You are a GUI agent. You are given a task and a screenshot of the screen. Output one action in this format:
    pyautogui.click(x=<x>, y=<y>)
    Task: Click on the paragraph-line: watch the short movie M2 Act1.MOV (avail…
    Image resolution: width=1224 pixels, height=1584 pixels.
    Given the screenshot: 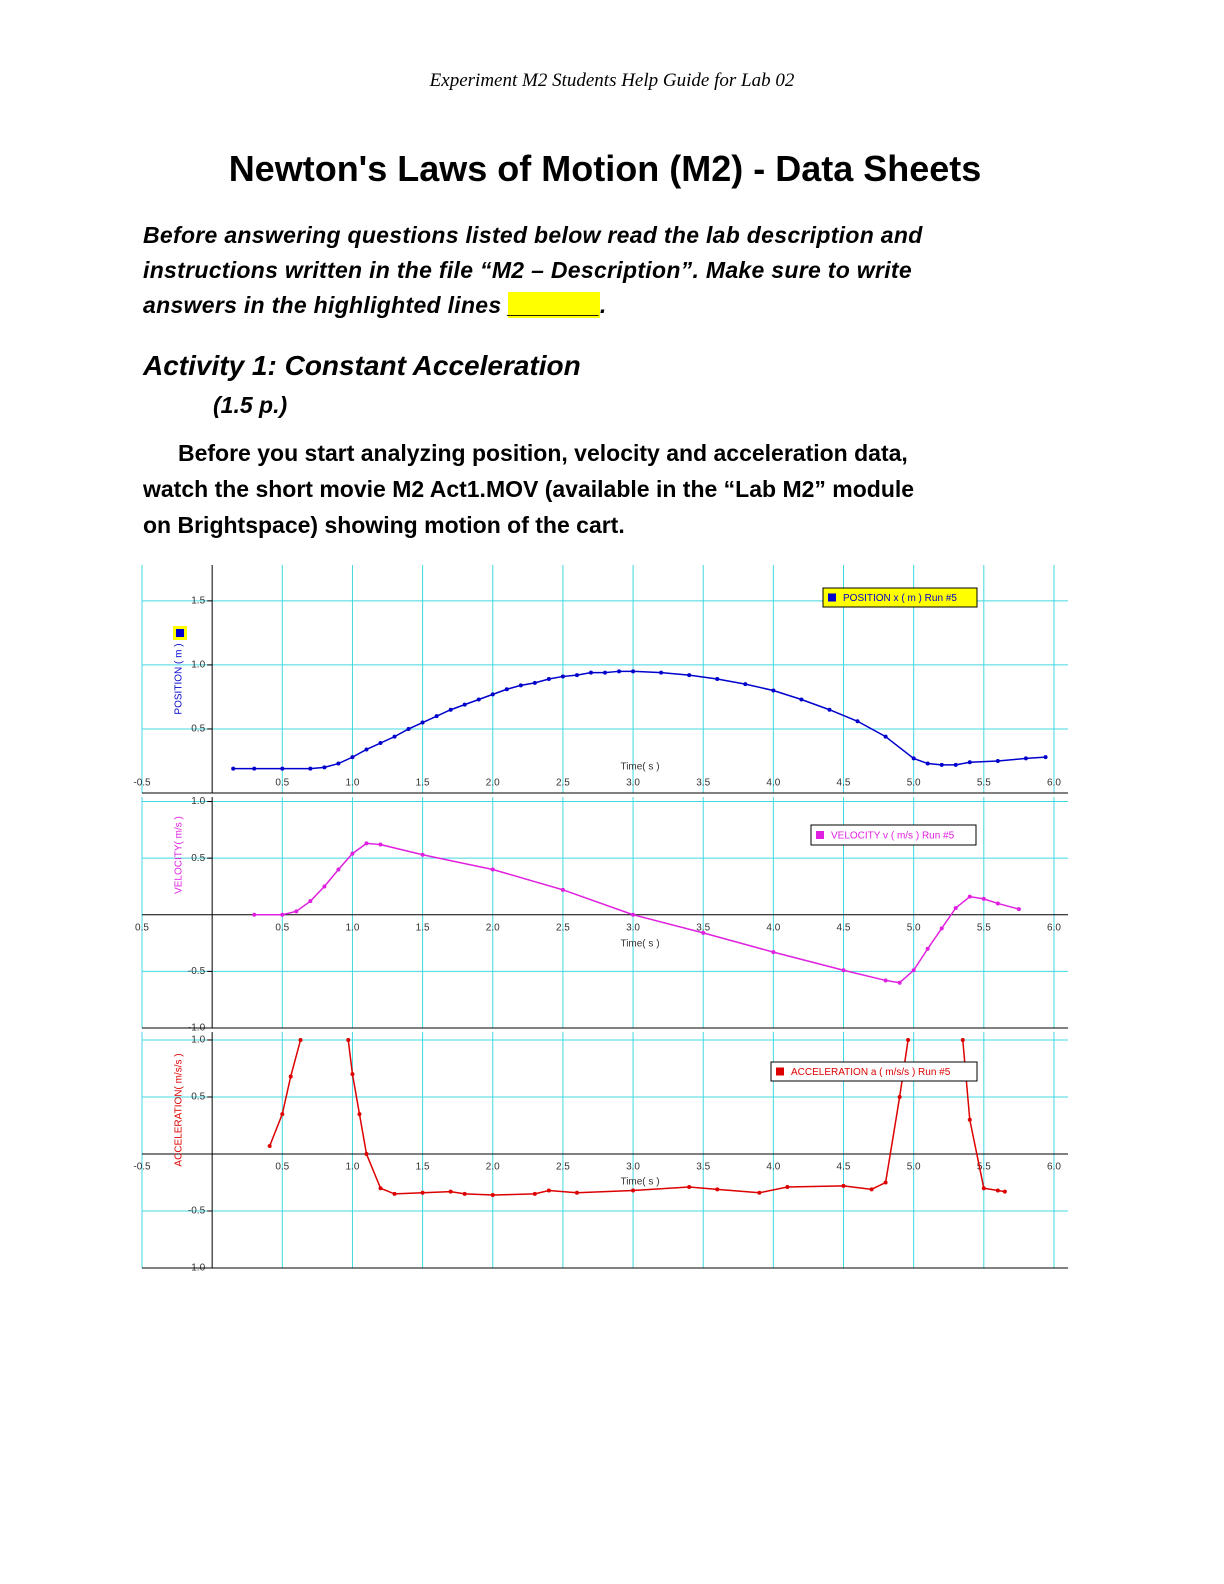 What is the action you would take?
    pyautogui.click(x=529, y=489)
    